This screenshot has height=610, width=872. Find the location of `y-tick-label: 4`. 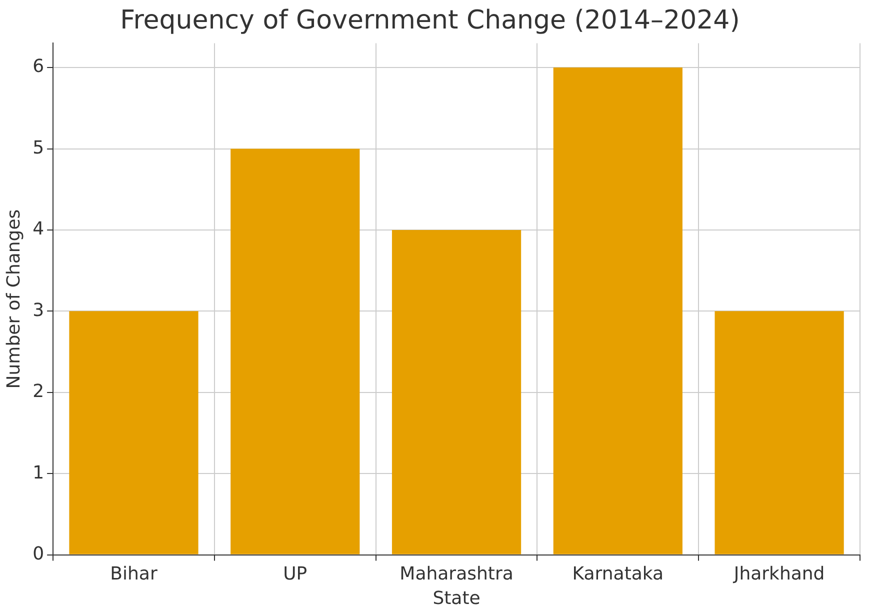

y-tick-label: 4 is located at coordinates (38, 229).